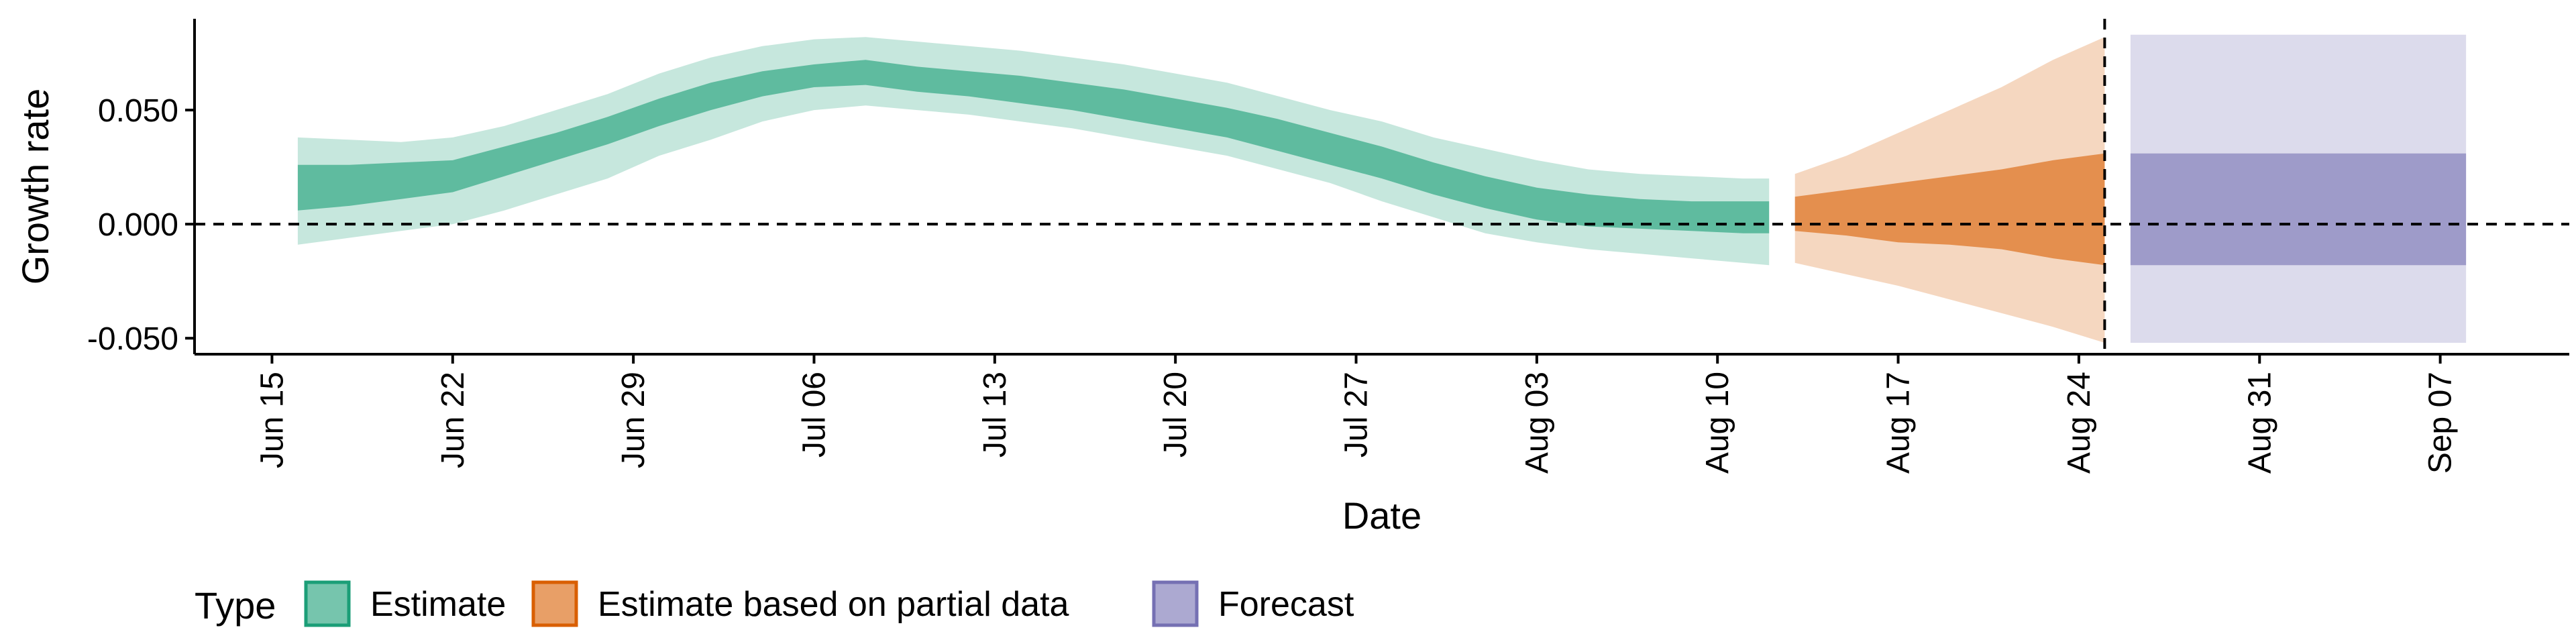 This screenshot has width=2576, height=644. Describe the element at coordinates (1175, 603) in the screenshot. I see `legend-key-forecast` at that location.